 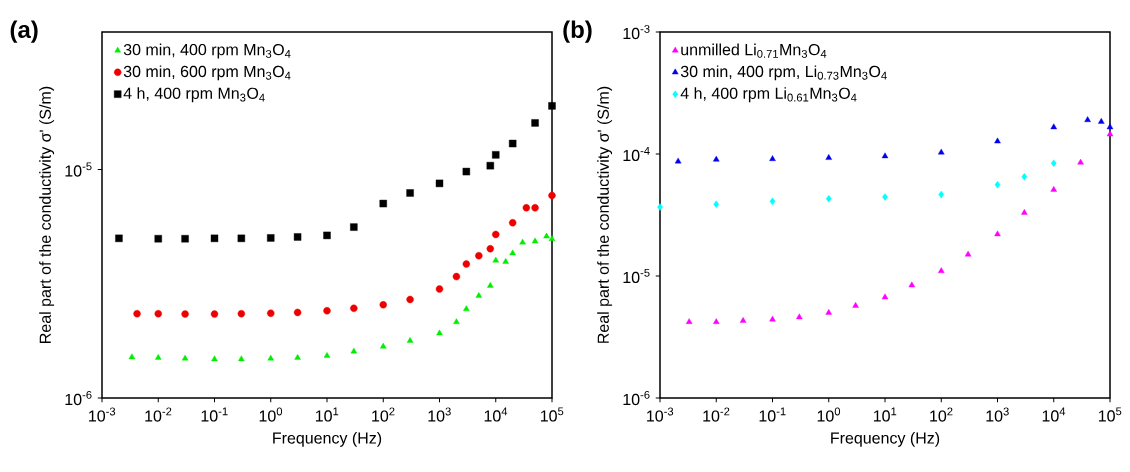 What do you see at coordinates (577, 31) in the screenshot?
I see `chart-title: (b)` at bounding box center [577, 31].